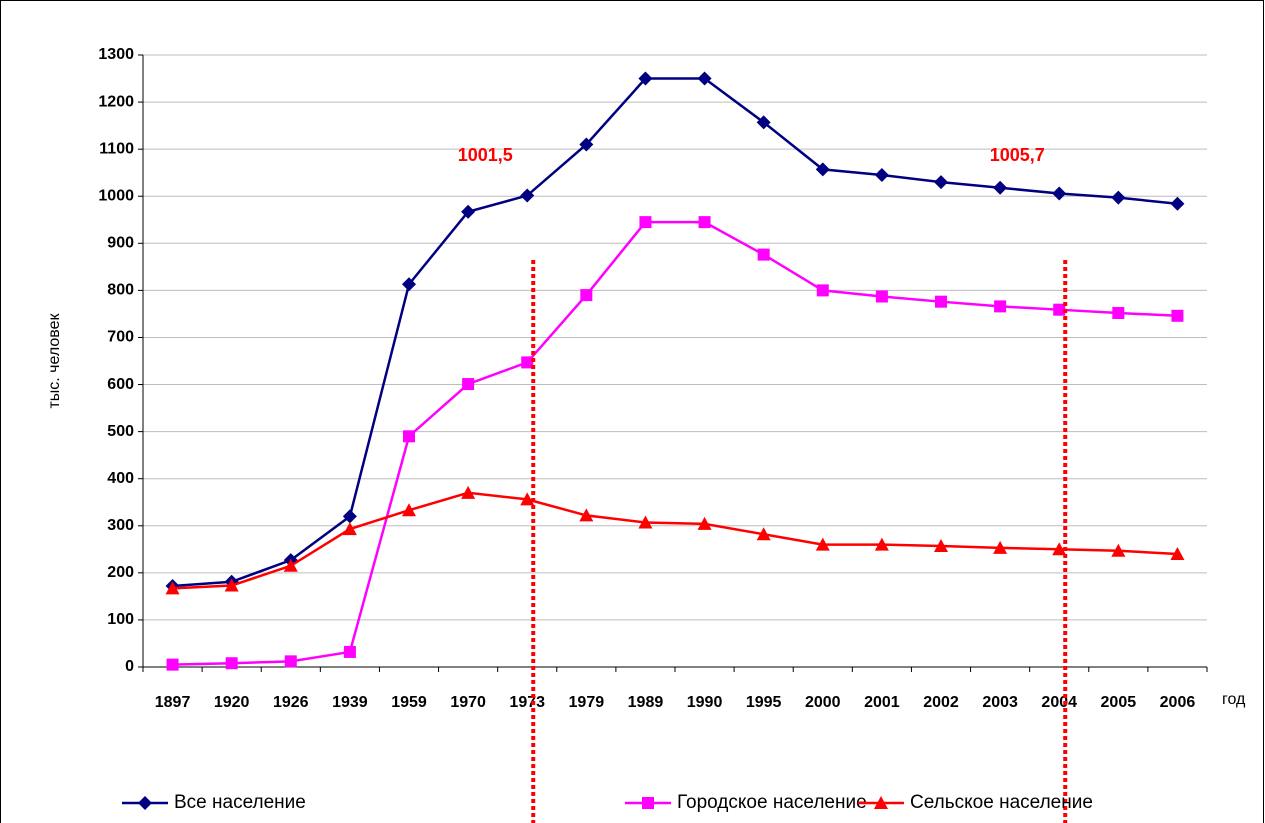 The height and width of the screenshot is (823, 1265). Describe the element at coordinates (941, 702) in the screenshot. I see `x-tick-label: 2002` at that location.